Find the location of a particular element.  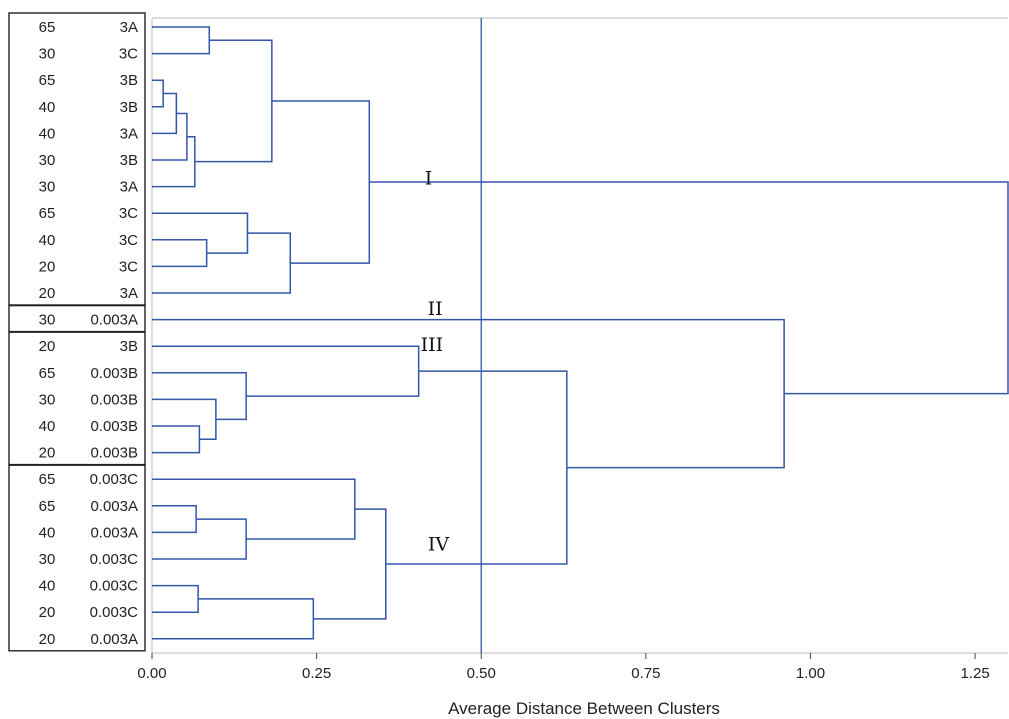

x-tick-label: 0.25 is located at coordinates (316, 673).